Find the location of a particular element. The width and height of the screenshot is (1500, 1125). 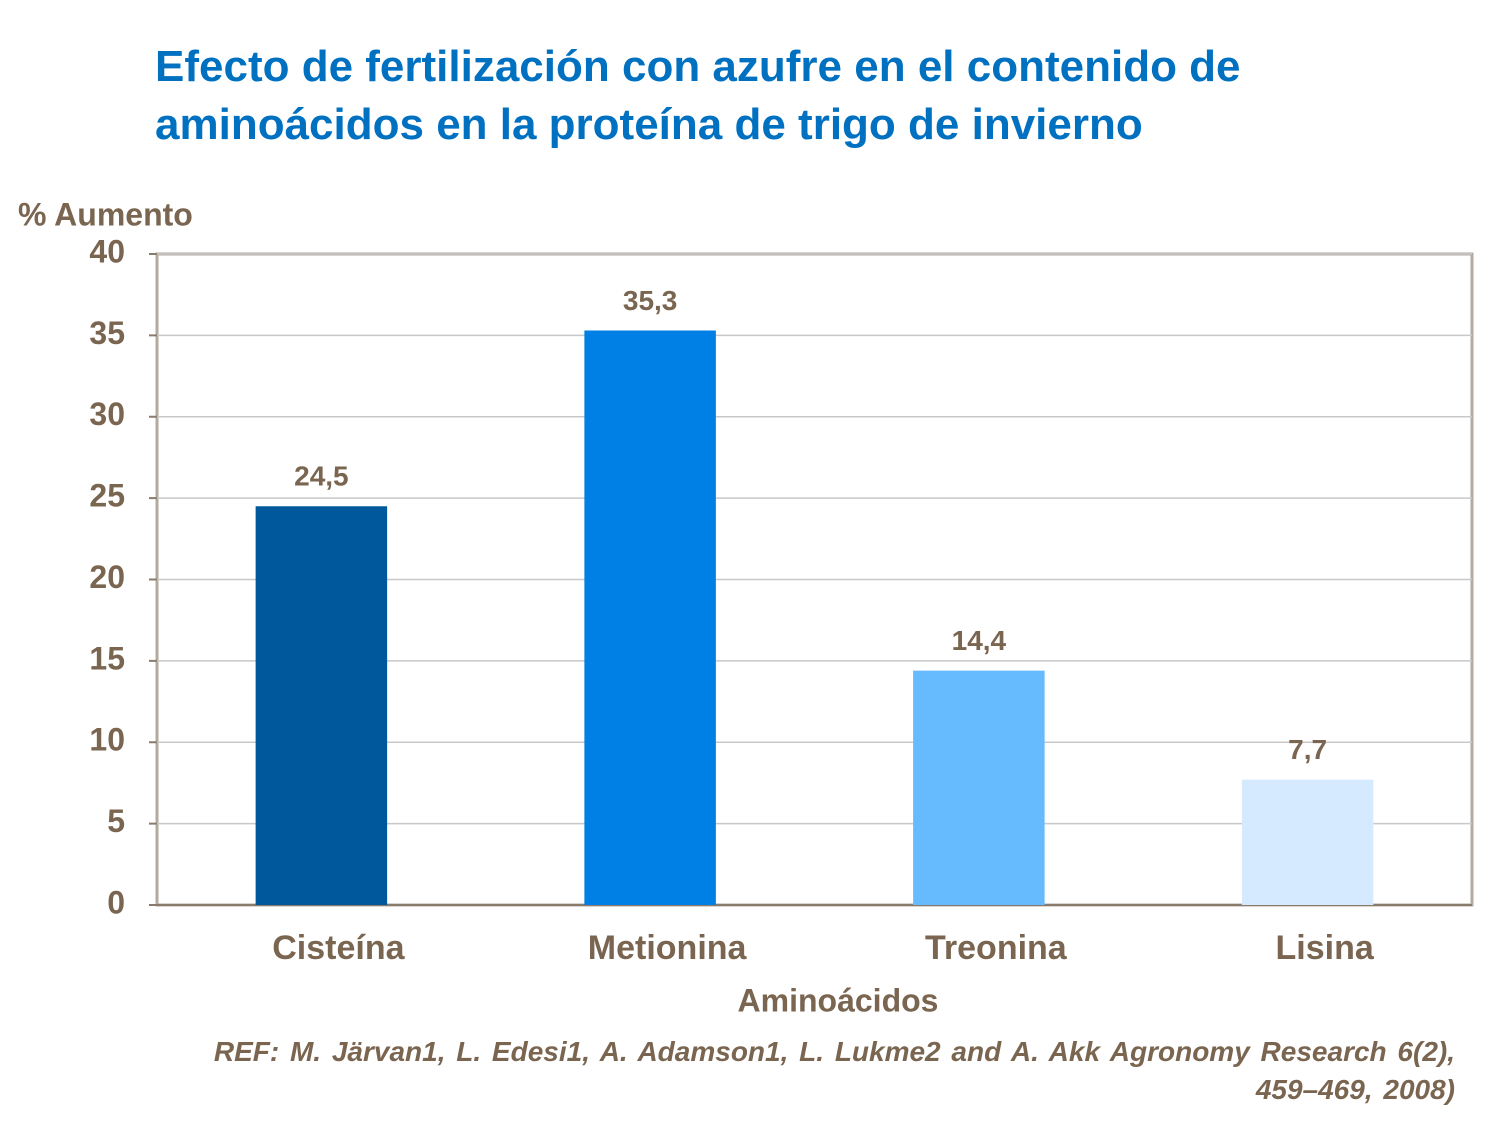

y-tick-label: 35 is located at coordinates (107, 333).